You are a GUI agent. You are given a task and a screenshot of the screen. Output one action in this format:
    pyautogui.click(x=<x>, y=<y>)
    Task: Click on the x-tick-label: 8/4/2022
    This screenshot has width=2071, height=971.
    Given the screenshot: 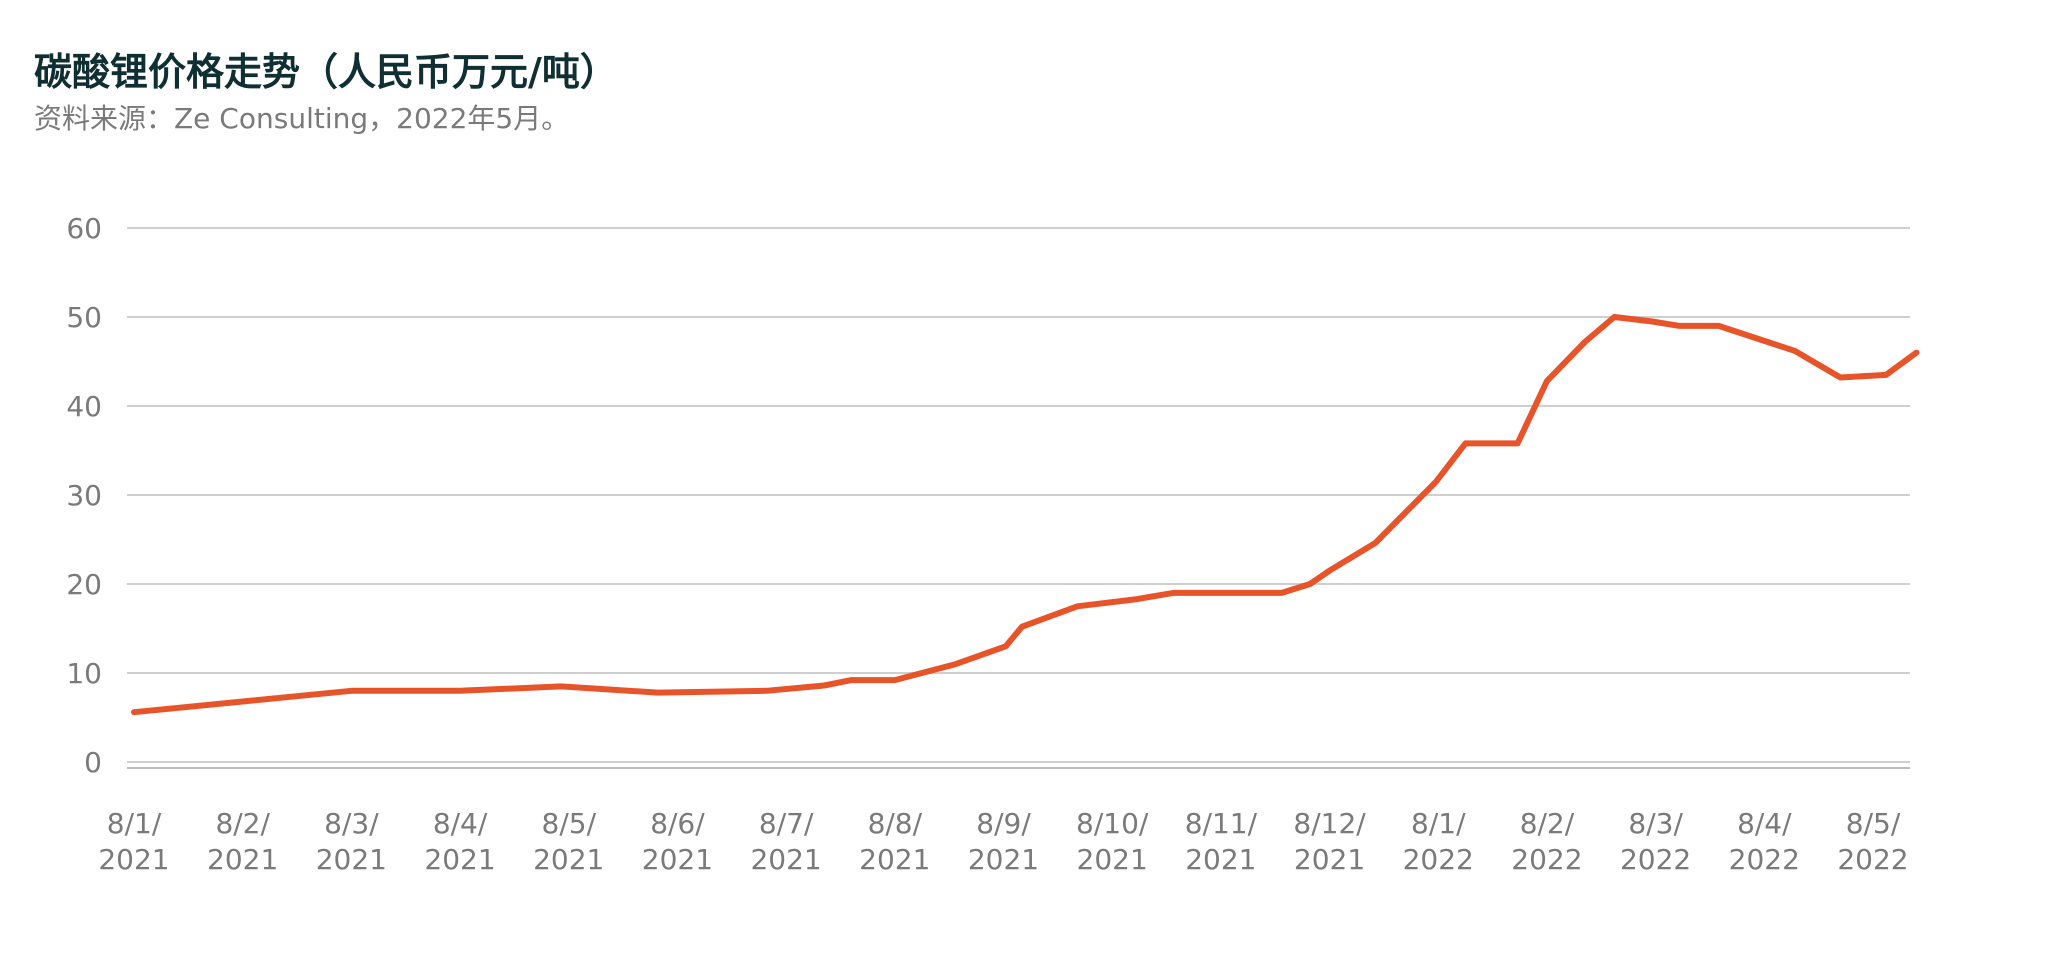 What is the action you would take?
    pyautogui.click(x=1764, y=841)
    